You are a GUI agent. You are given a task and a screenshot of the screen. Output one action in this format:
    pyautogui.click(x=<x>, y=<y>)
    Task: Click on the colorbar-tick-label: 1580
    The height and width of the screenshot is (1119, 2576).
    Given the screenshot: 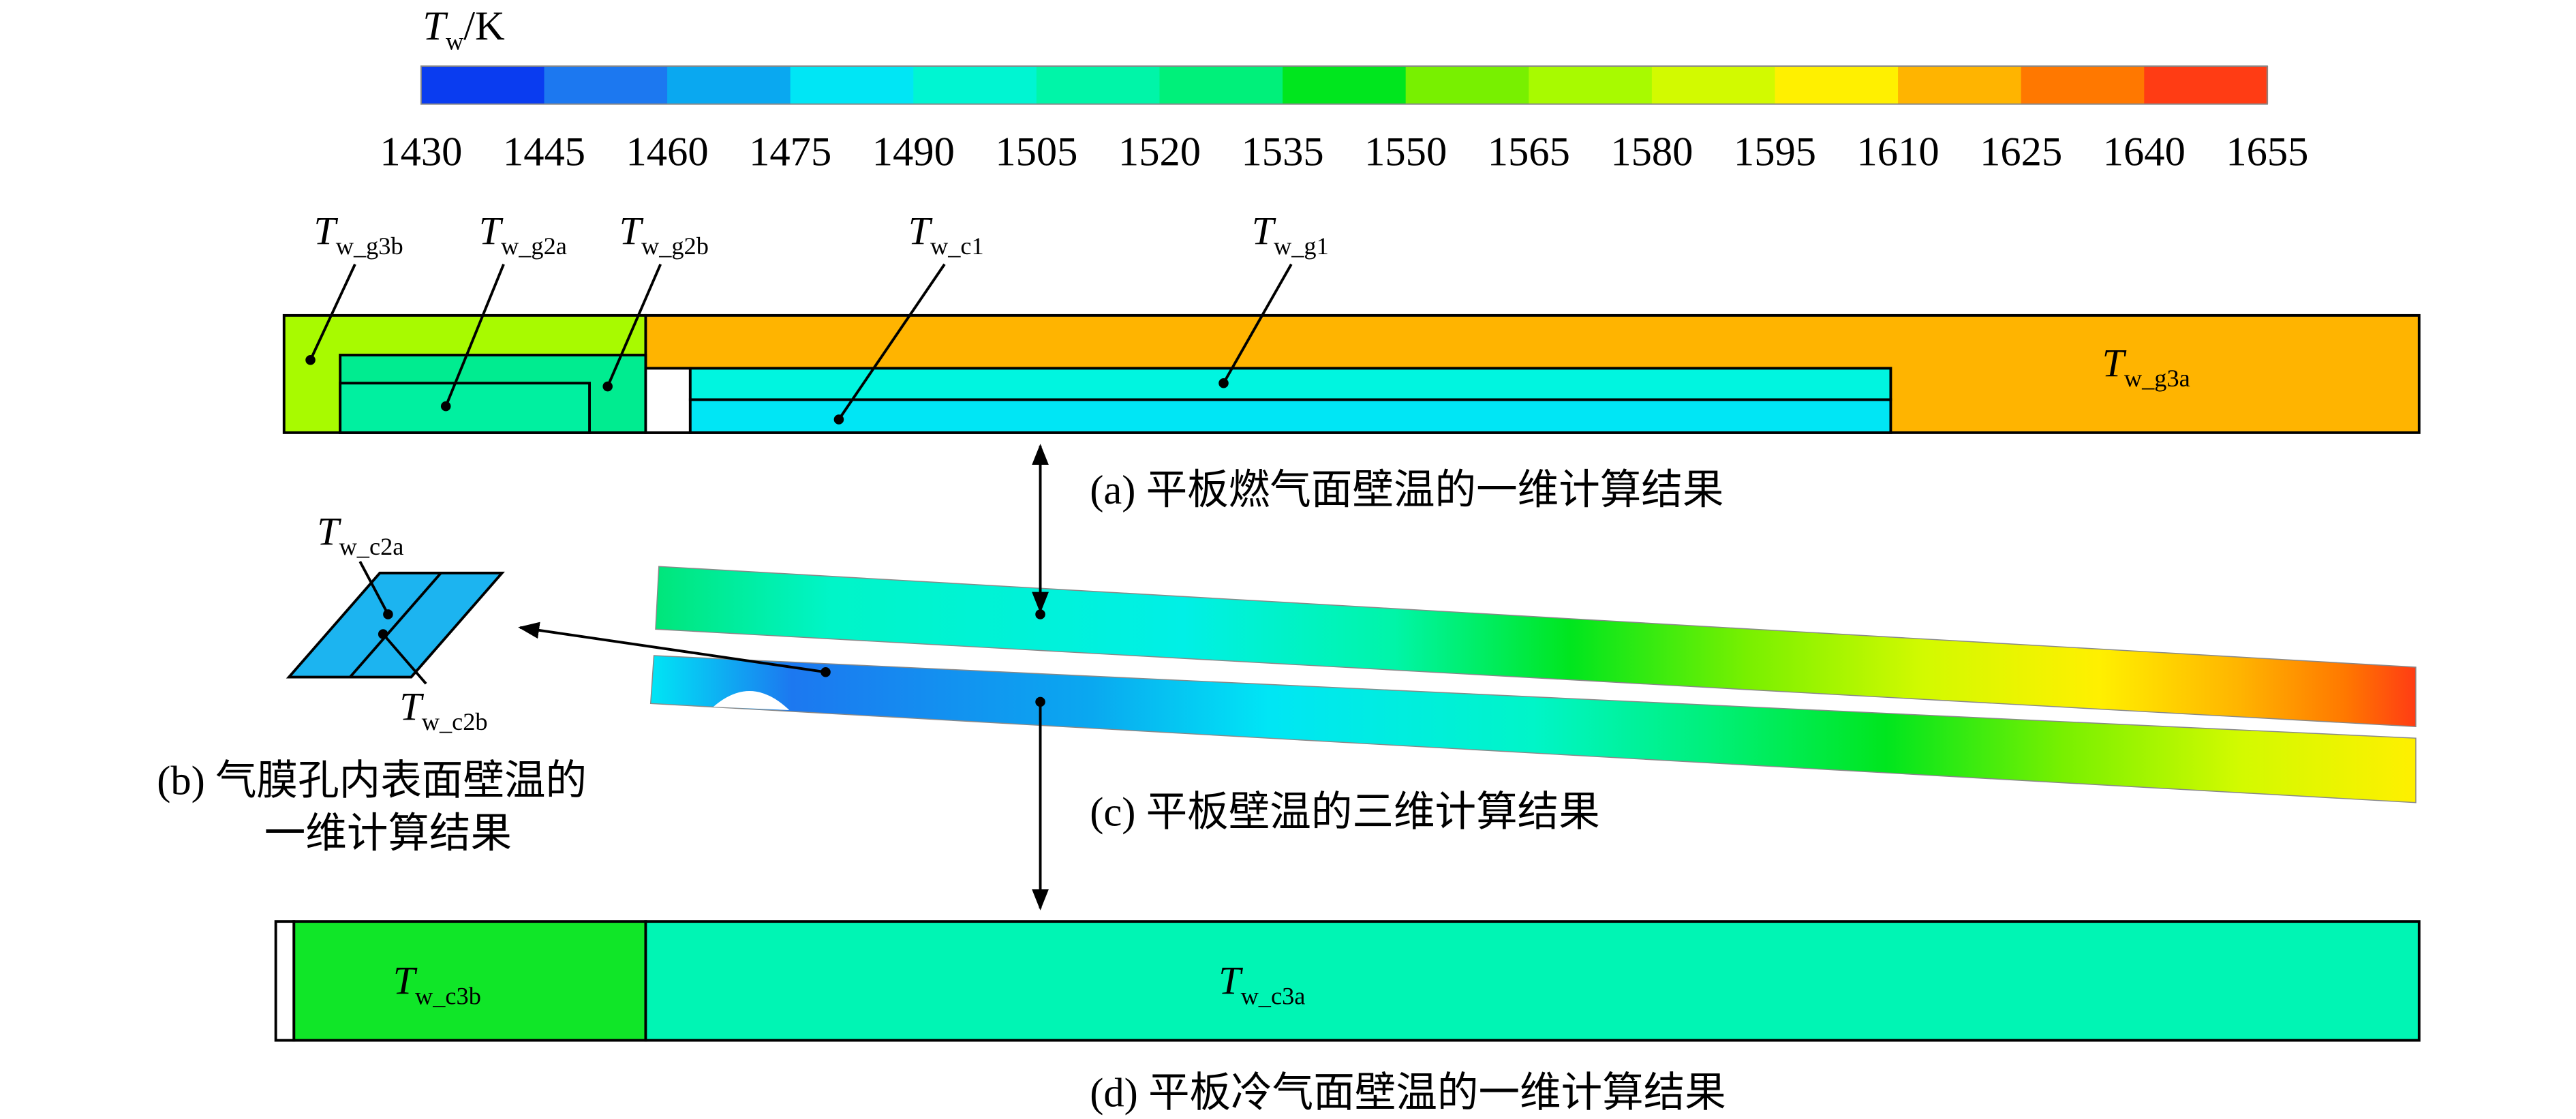 What is the action you would take?
    pyautogui.click(x=1651, y=151)
    